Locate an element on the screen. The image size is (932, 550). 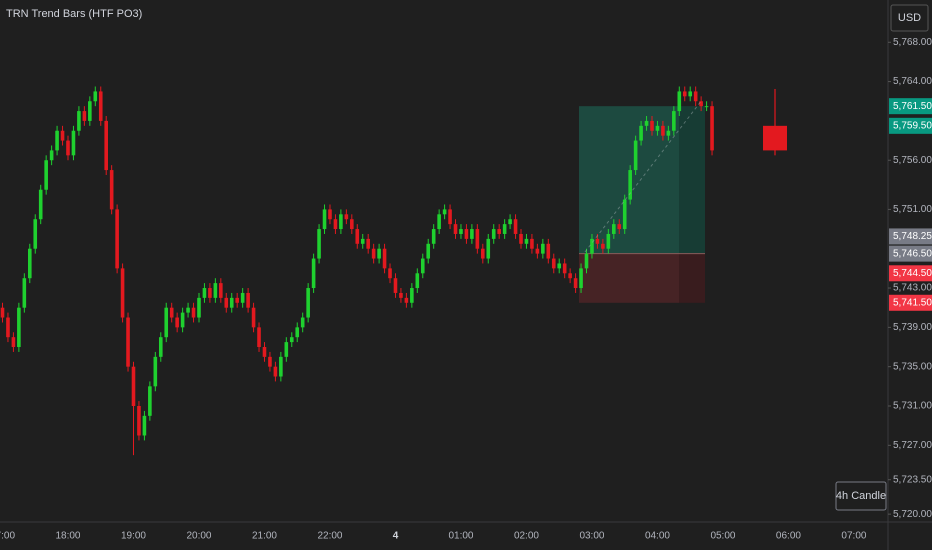
x-tick-label: 06:00 is located at coordinates (788, 536).